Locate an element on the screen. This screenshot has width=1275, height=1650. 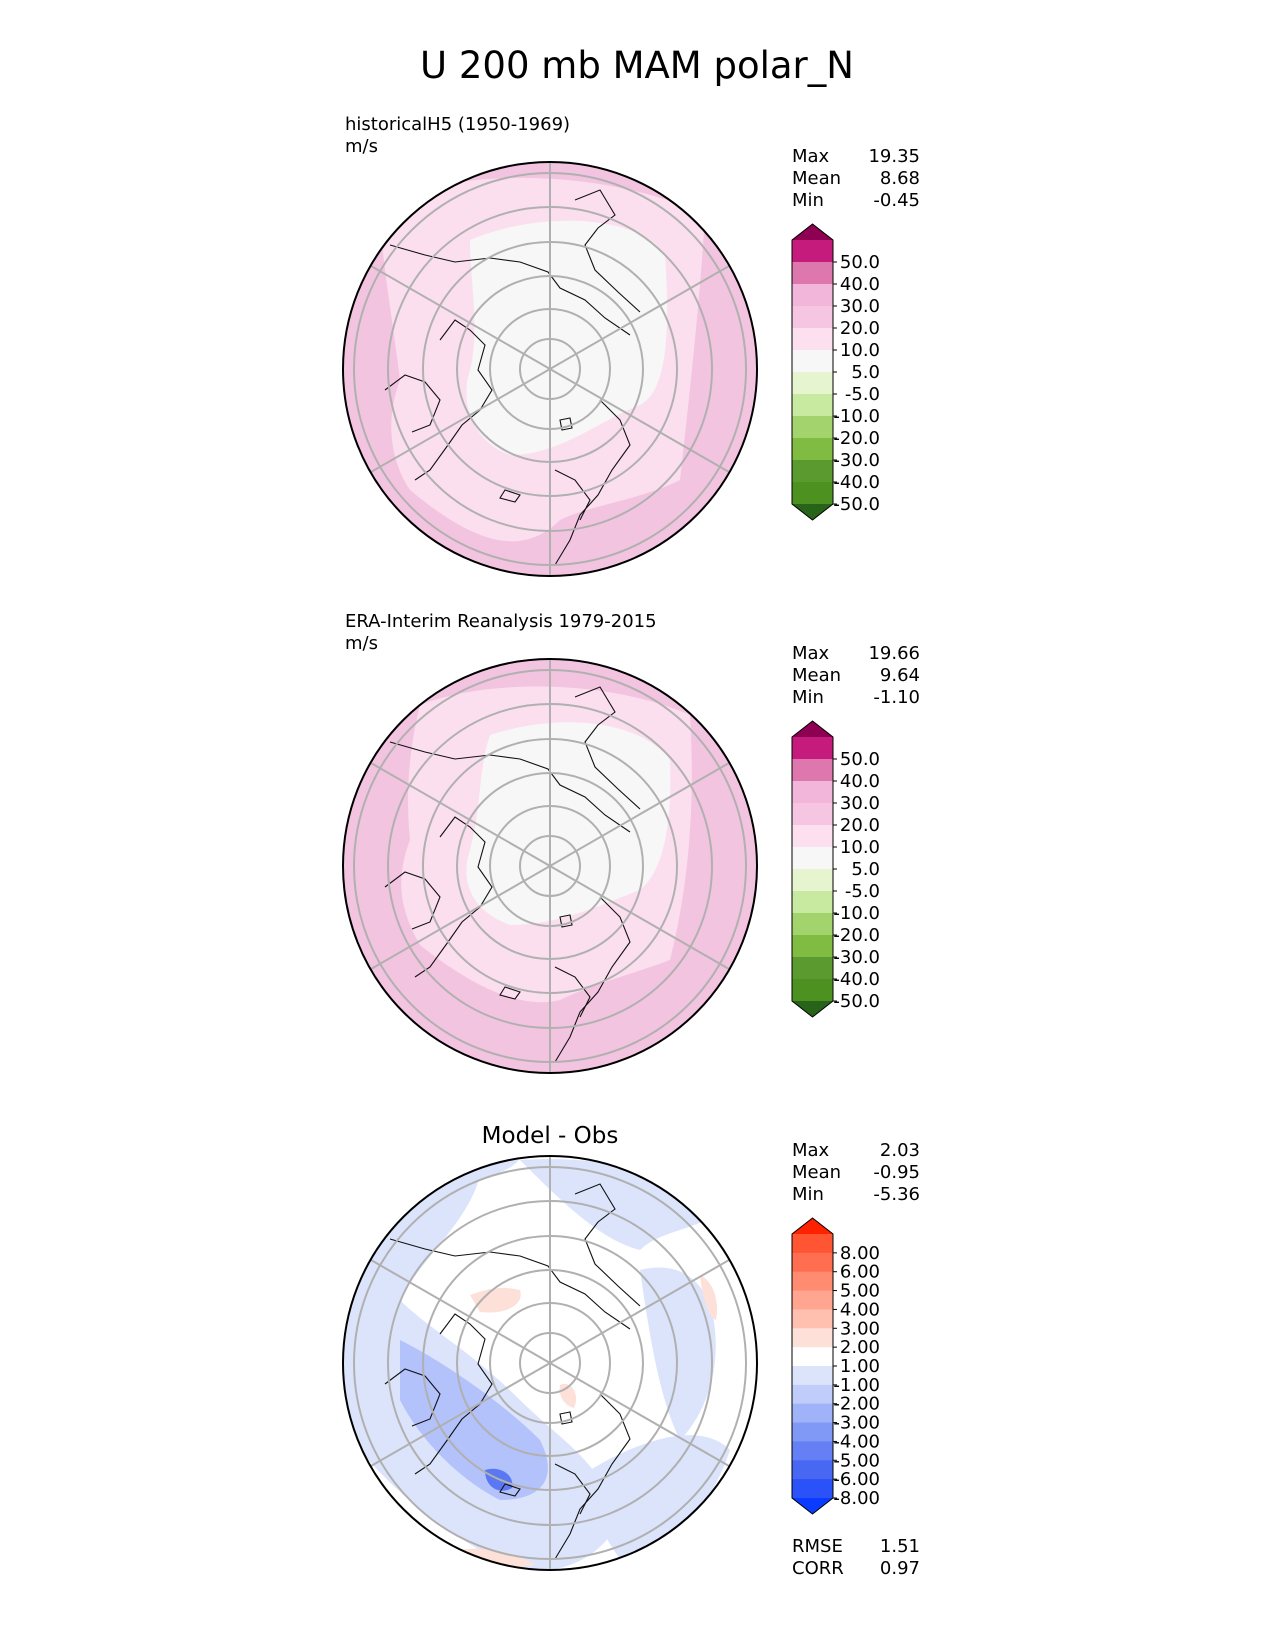
colorbar-tick-label: -8.00 is located at coordinates (856, 1498).